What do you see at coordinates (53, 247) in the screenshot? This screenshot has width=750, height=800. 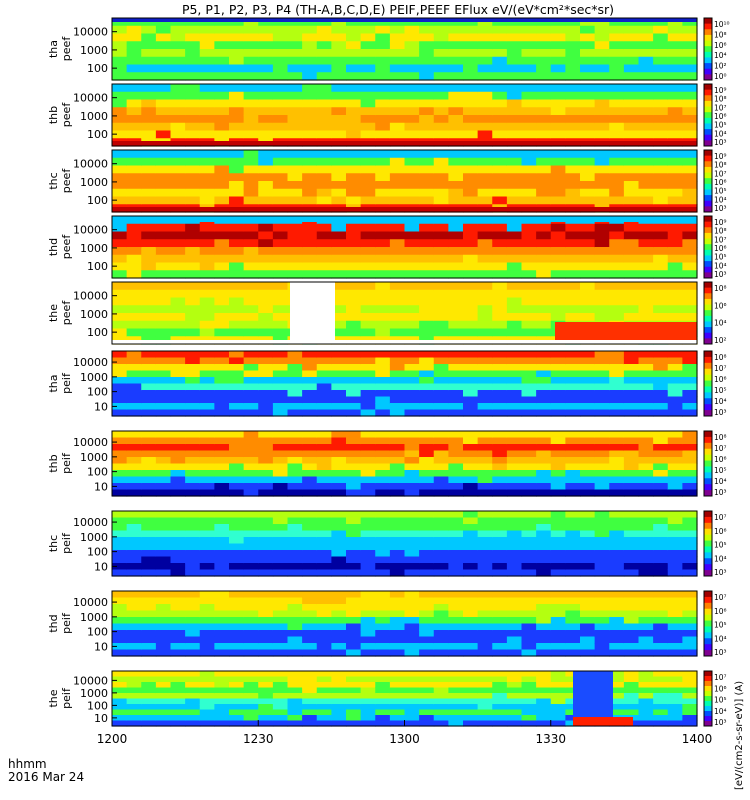 I see `y-label-probe: thd` at bounding box center [53, 247].